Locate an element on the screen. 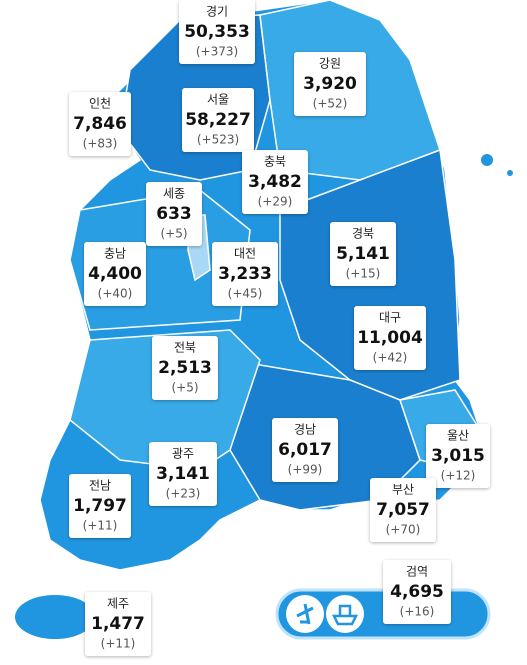 This screenshot has height=665, width=527. region-total: 633 is located at coordinates (174, 214).